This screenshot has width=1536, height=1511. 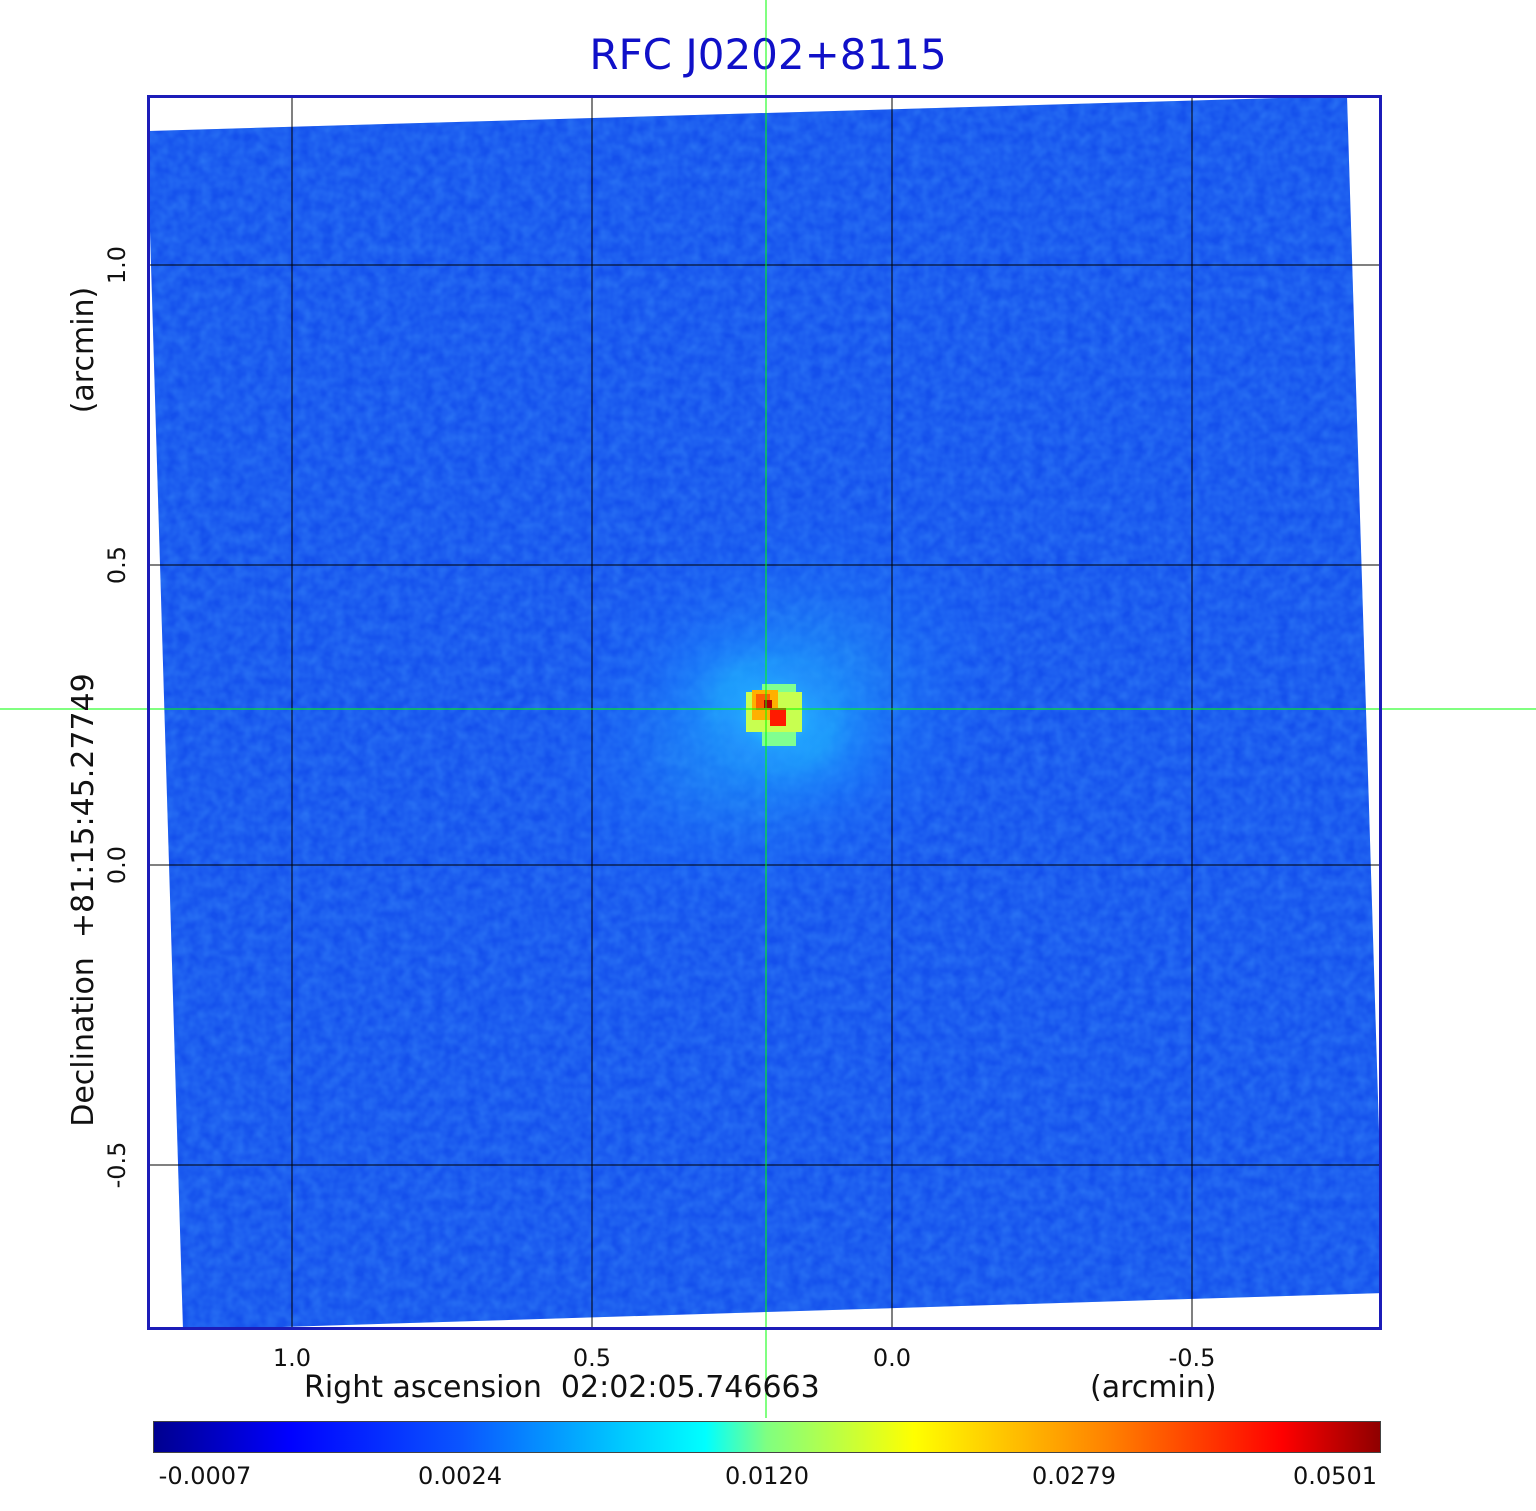 What do you see at coordinates (774, 715) in the screenshot?
I see `source-core` at bounding box center [774, 715].